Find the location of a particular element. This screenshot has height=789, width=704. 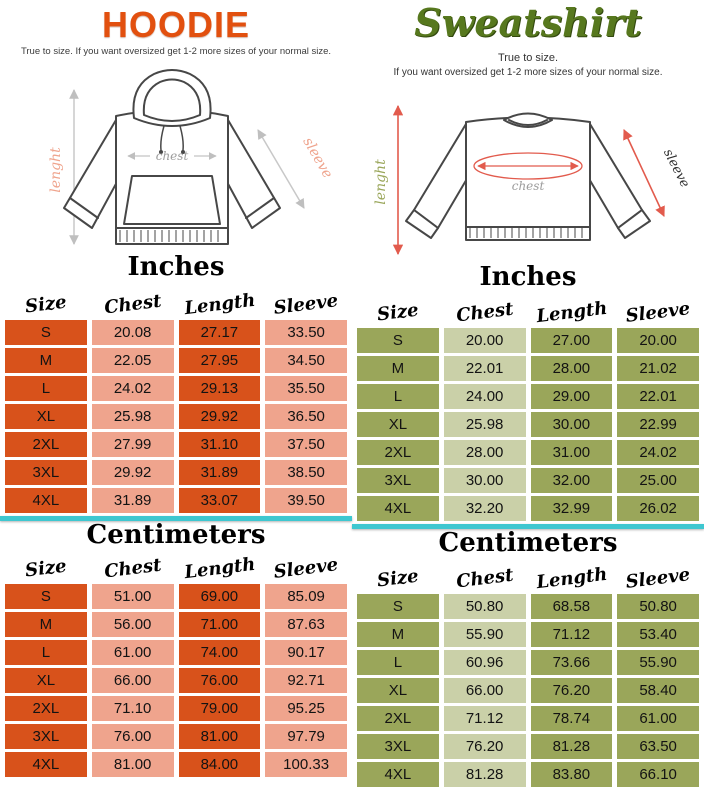

size-cell: S is located at coordinates (46, 596).